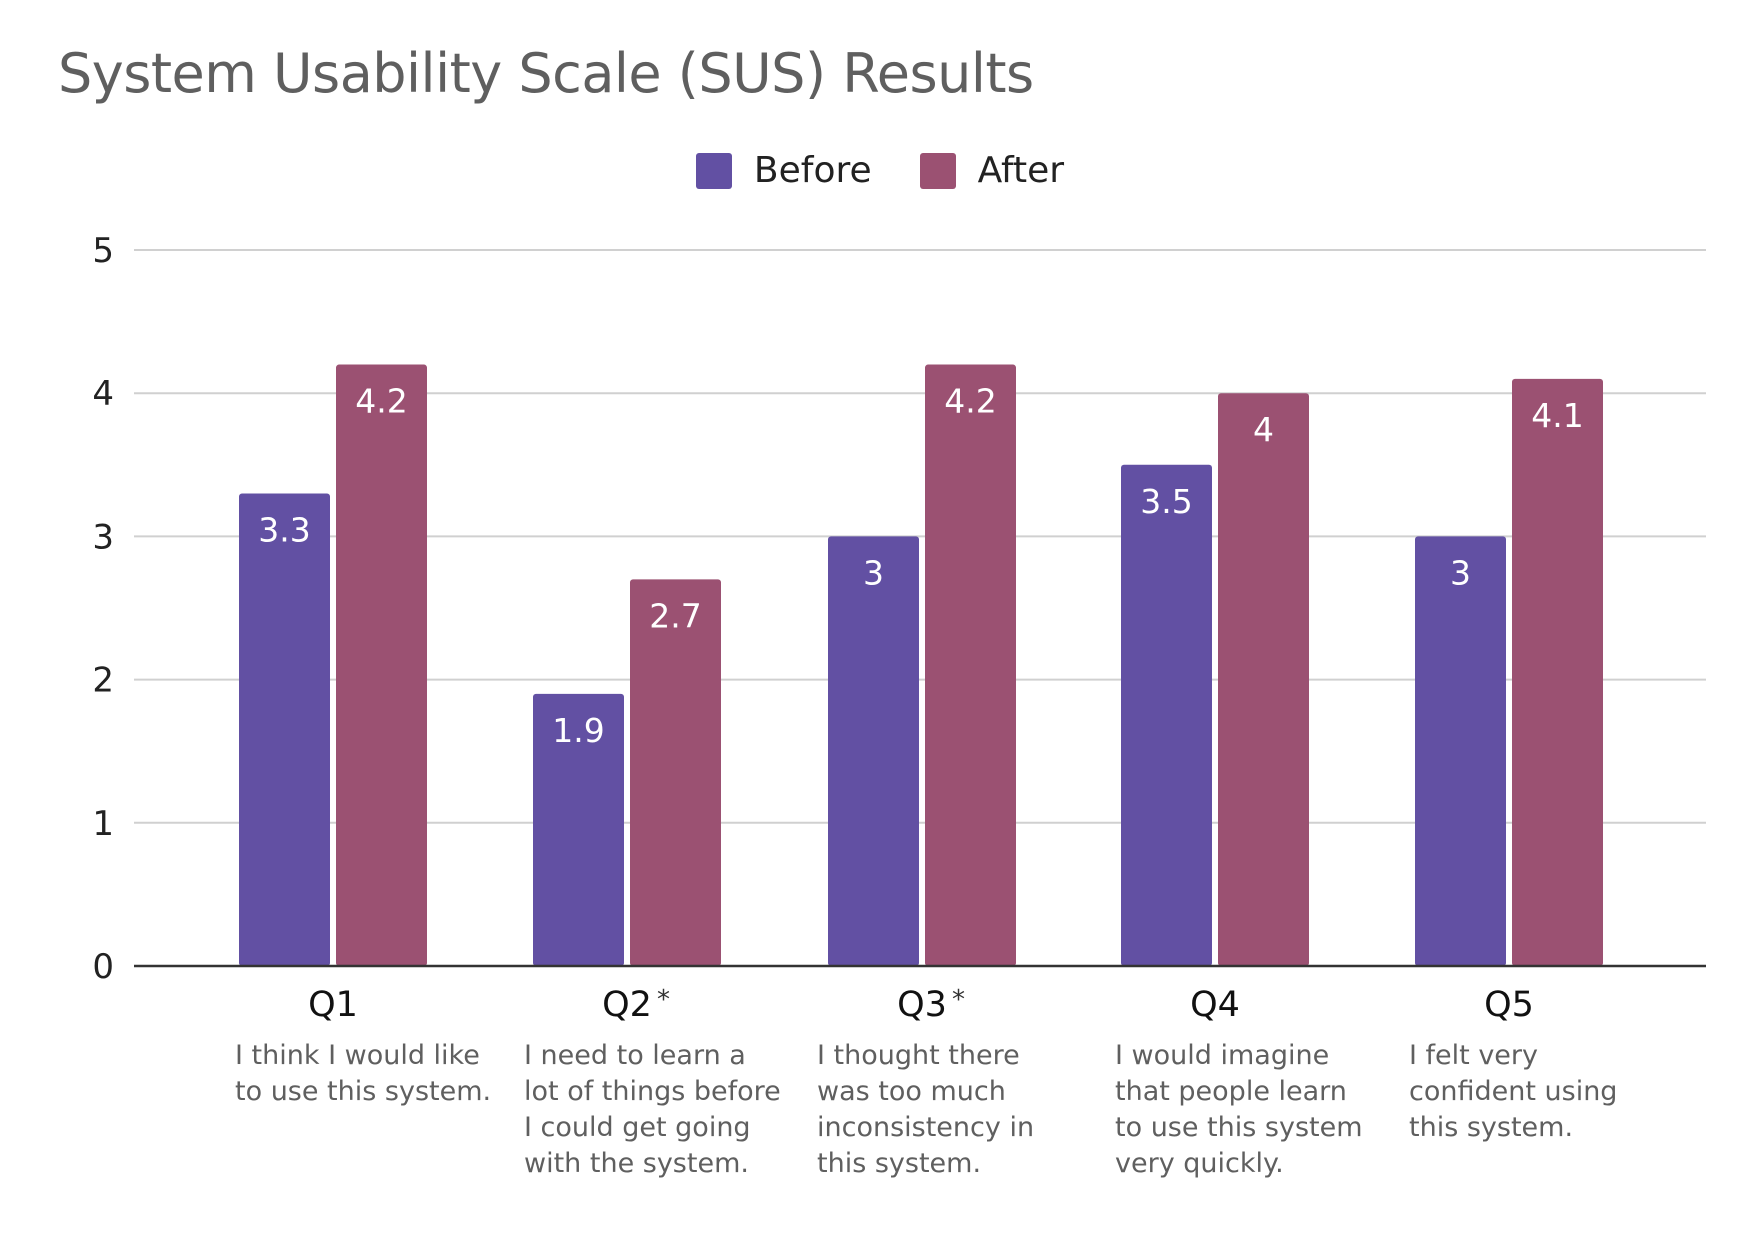  Describe the element at coordinates (970, 665) in the screenshot. I see `bar-after-q3` at that location.